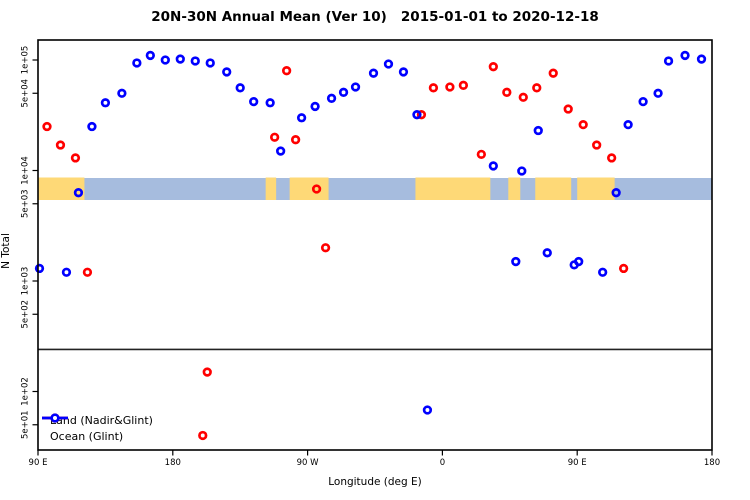 The image size is (750, 500). I want to click on legend-label-ocean: Ocean (Glint), so click(87, 436).